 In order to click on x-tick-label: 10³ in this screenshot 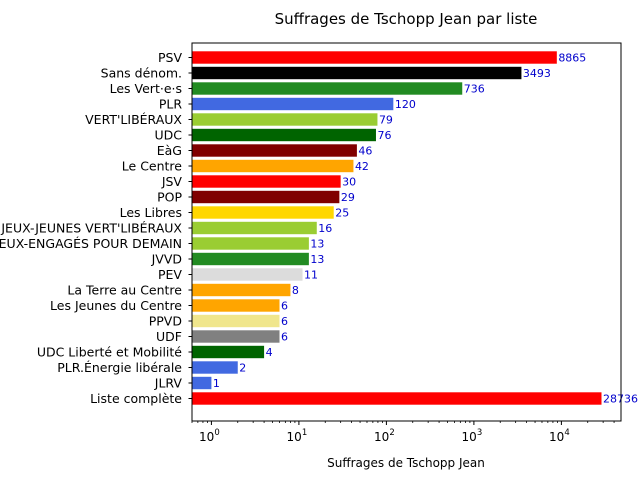, I will do `click(472, 436)`.